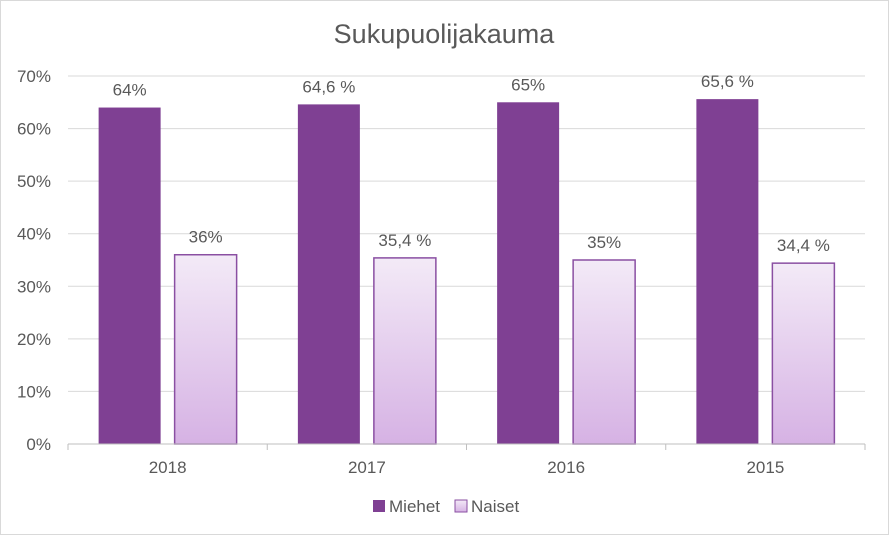 This screenshot has height=539, width=889. Describe the element at coordinates (528, 84) in the screenshot. I see `data-label: 65%` at that location.